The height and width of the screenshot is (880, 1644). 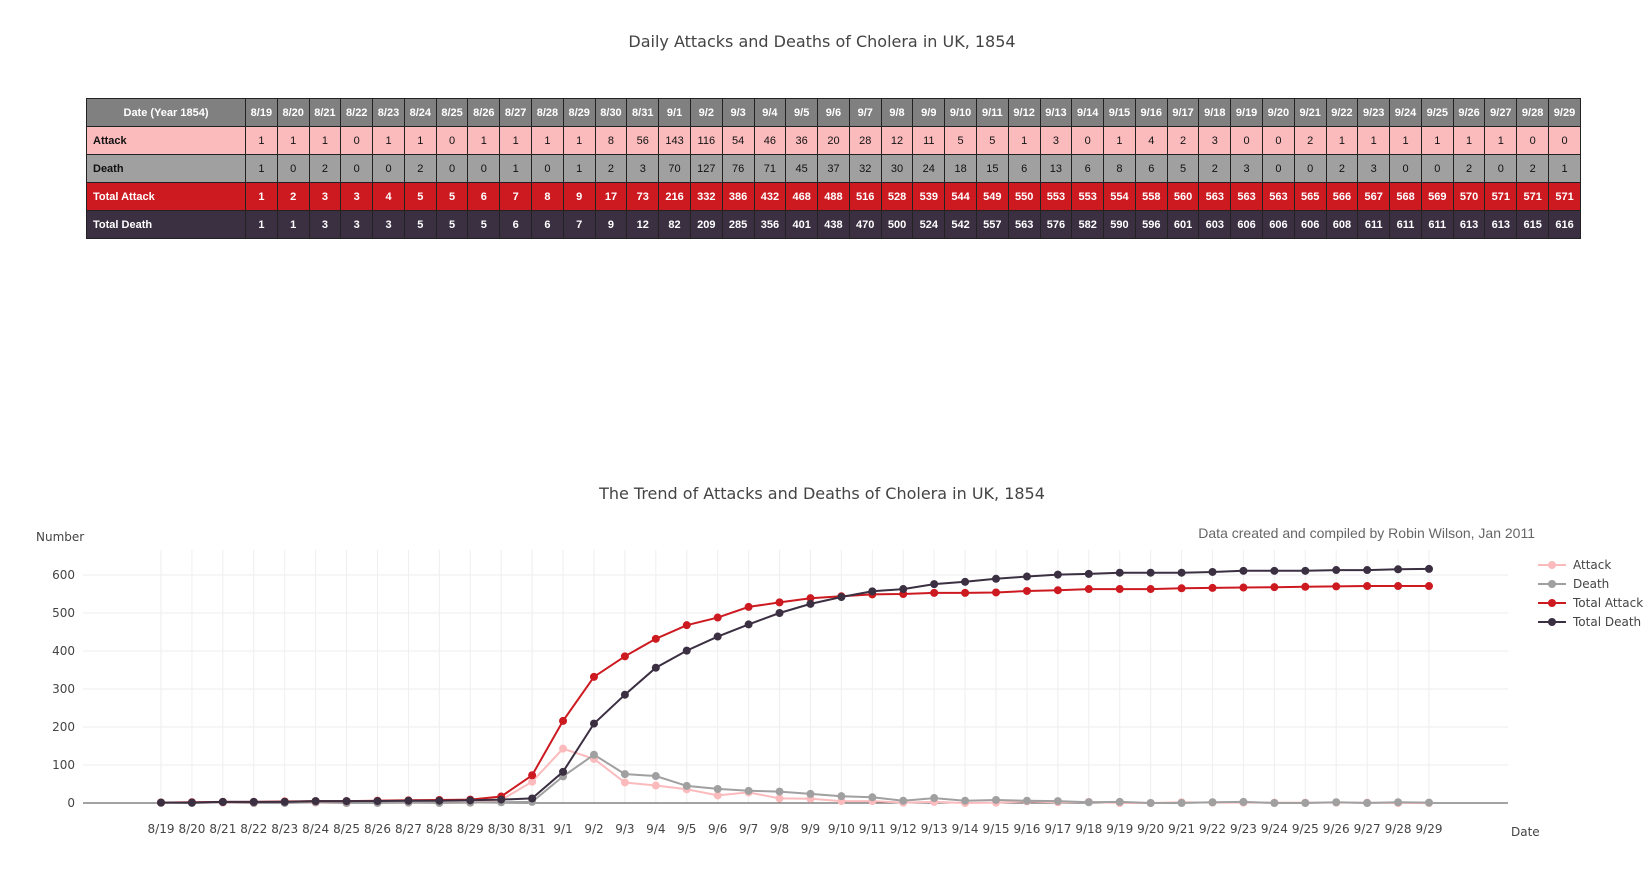 I want to click on table-cell: 616, so click(x=1564, y=224).